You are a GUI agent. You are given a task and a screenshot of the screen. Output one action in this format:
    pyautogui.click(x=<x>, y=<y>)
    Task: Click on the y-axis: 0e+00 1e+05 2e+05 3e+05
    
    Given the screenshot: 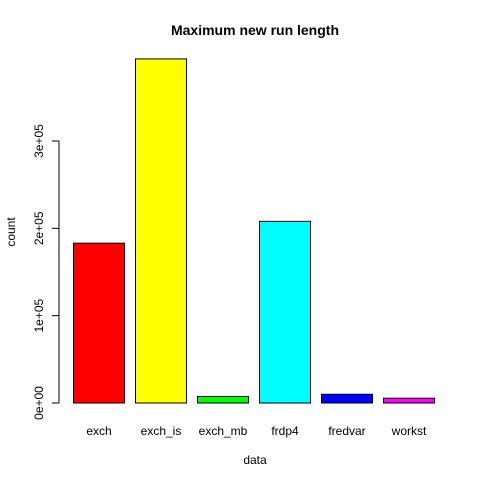 What is the action you would take?
    pyautogui.click(x=46, y=272)
    